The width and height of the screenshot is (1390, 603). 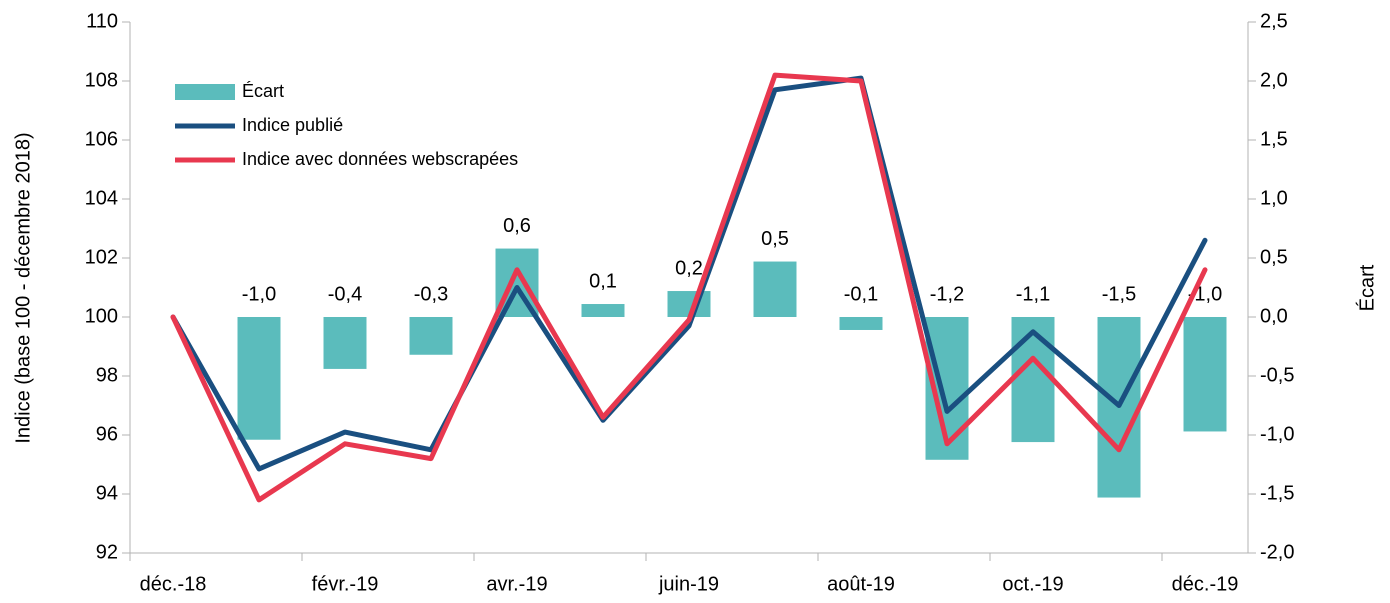 I want to click on data-label: 0,2, so click(x=689, y=268).